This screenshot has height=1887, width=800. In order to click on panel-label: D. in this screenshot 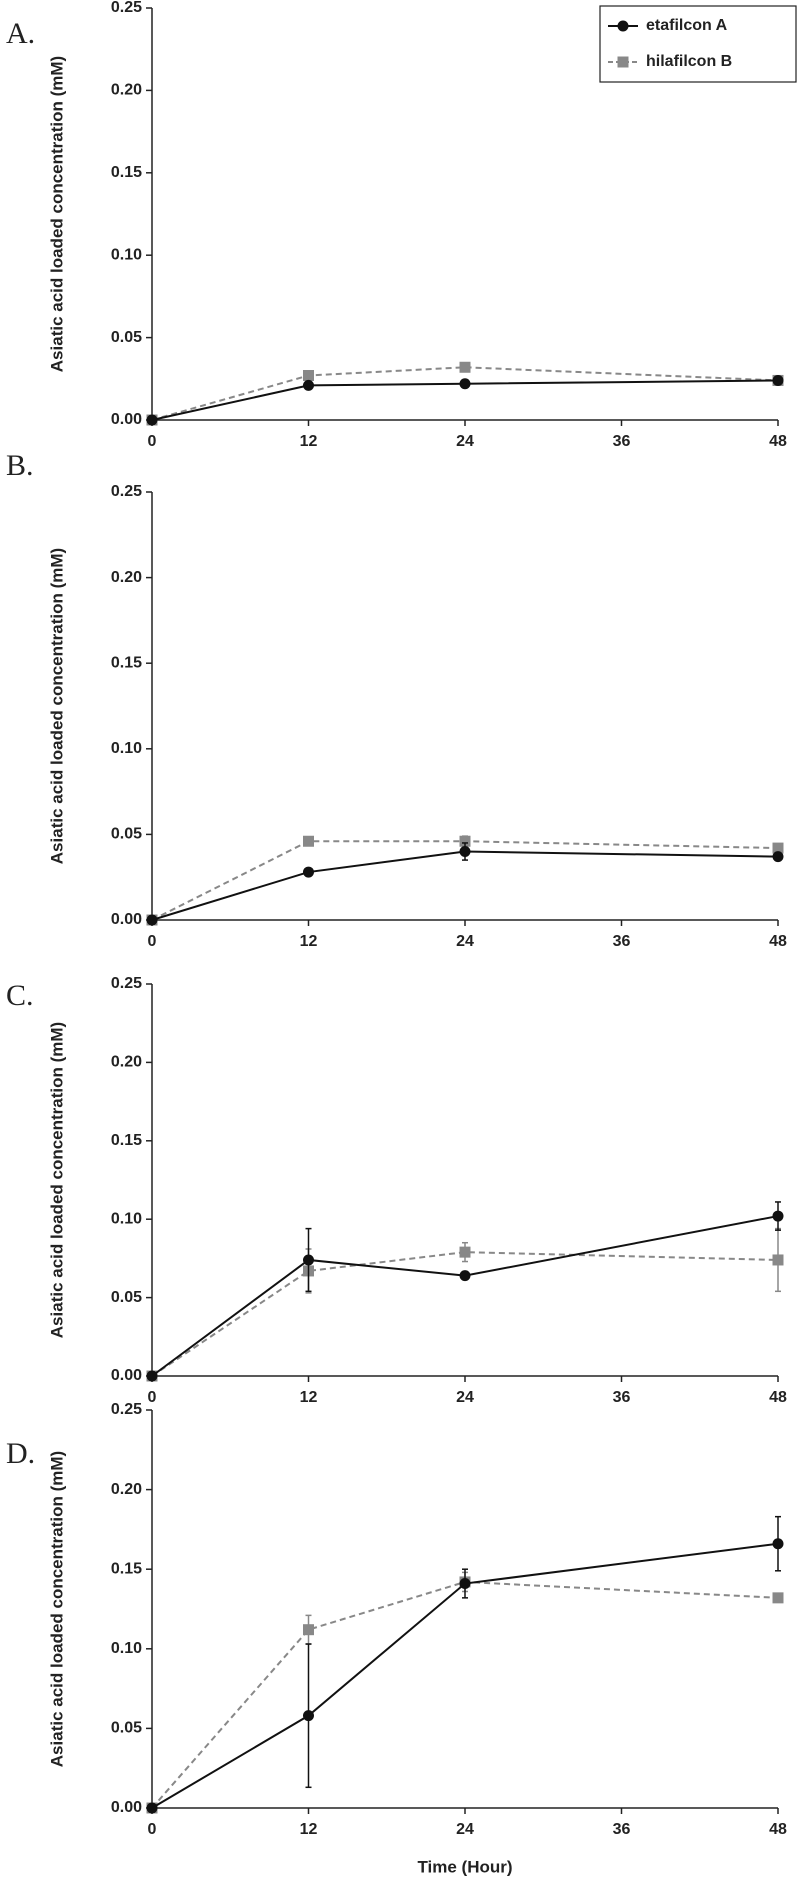, I will do `click(20, 1453)`.